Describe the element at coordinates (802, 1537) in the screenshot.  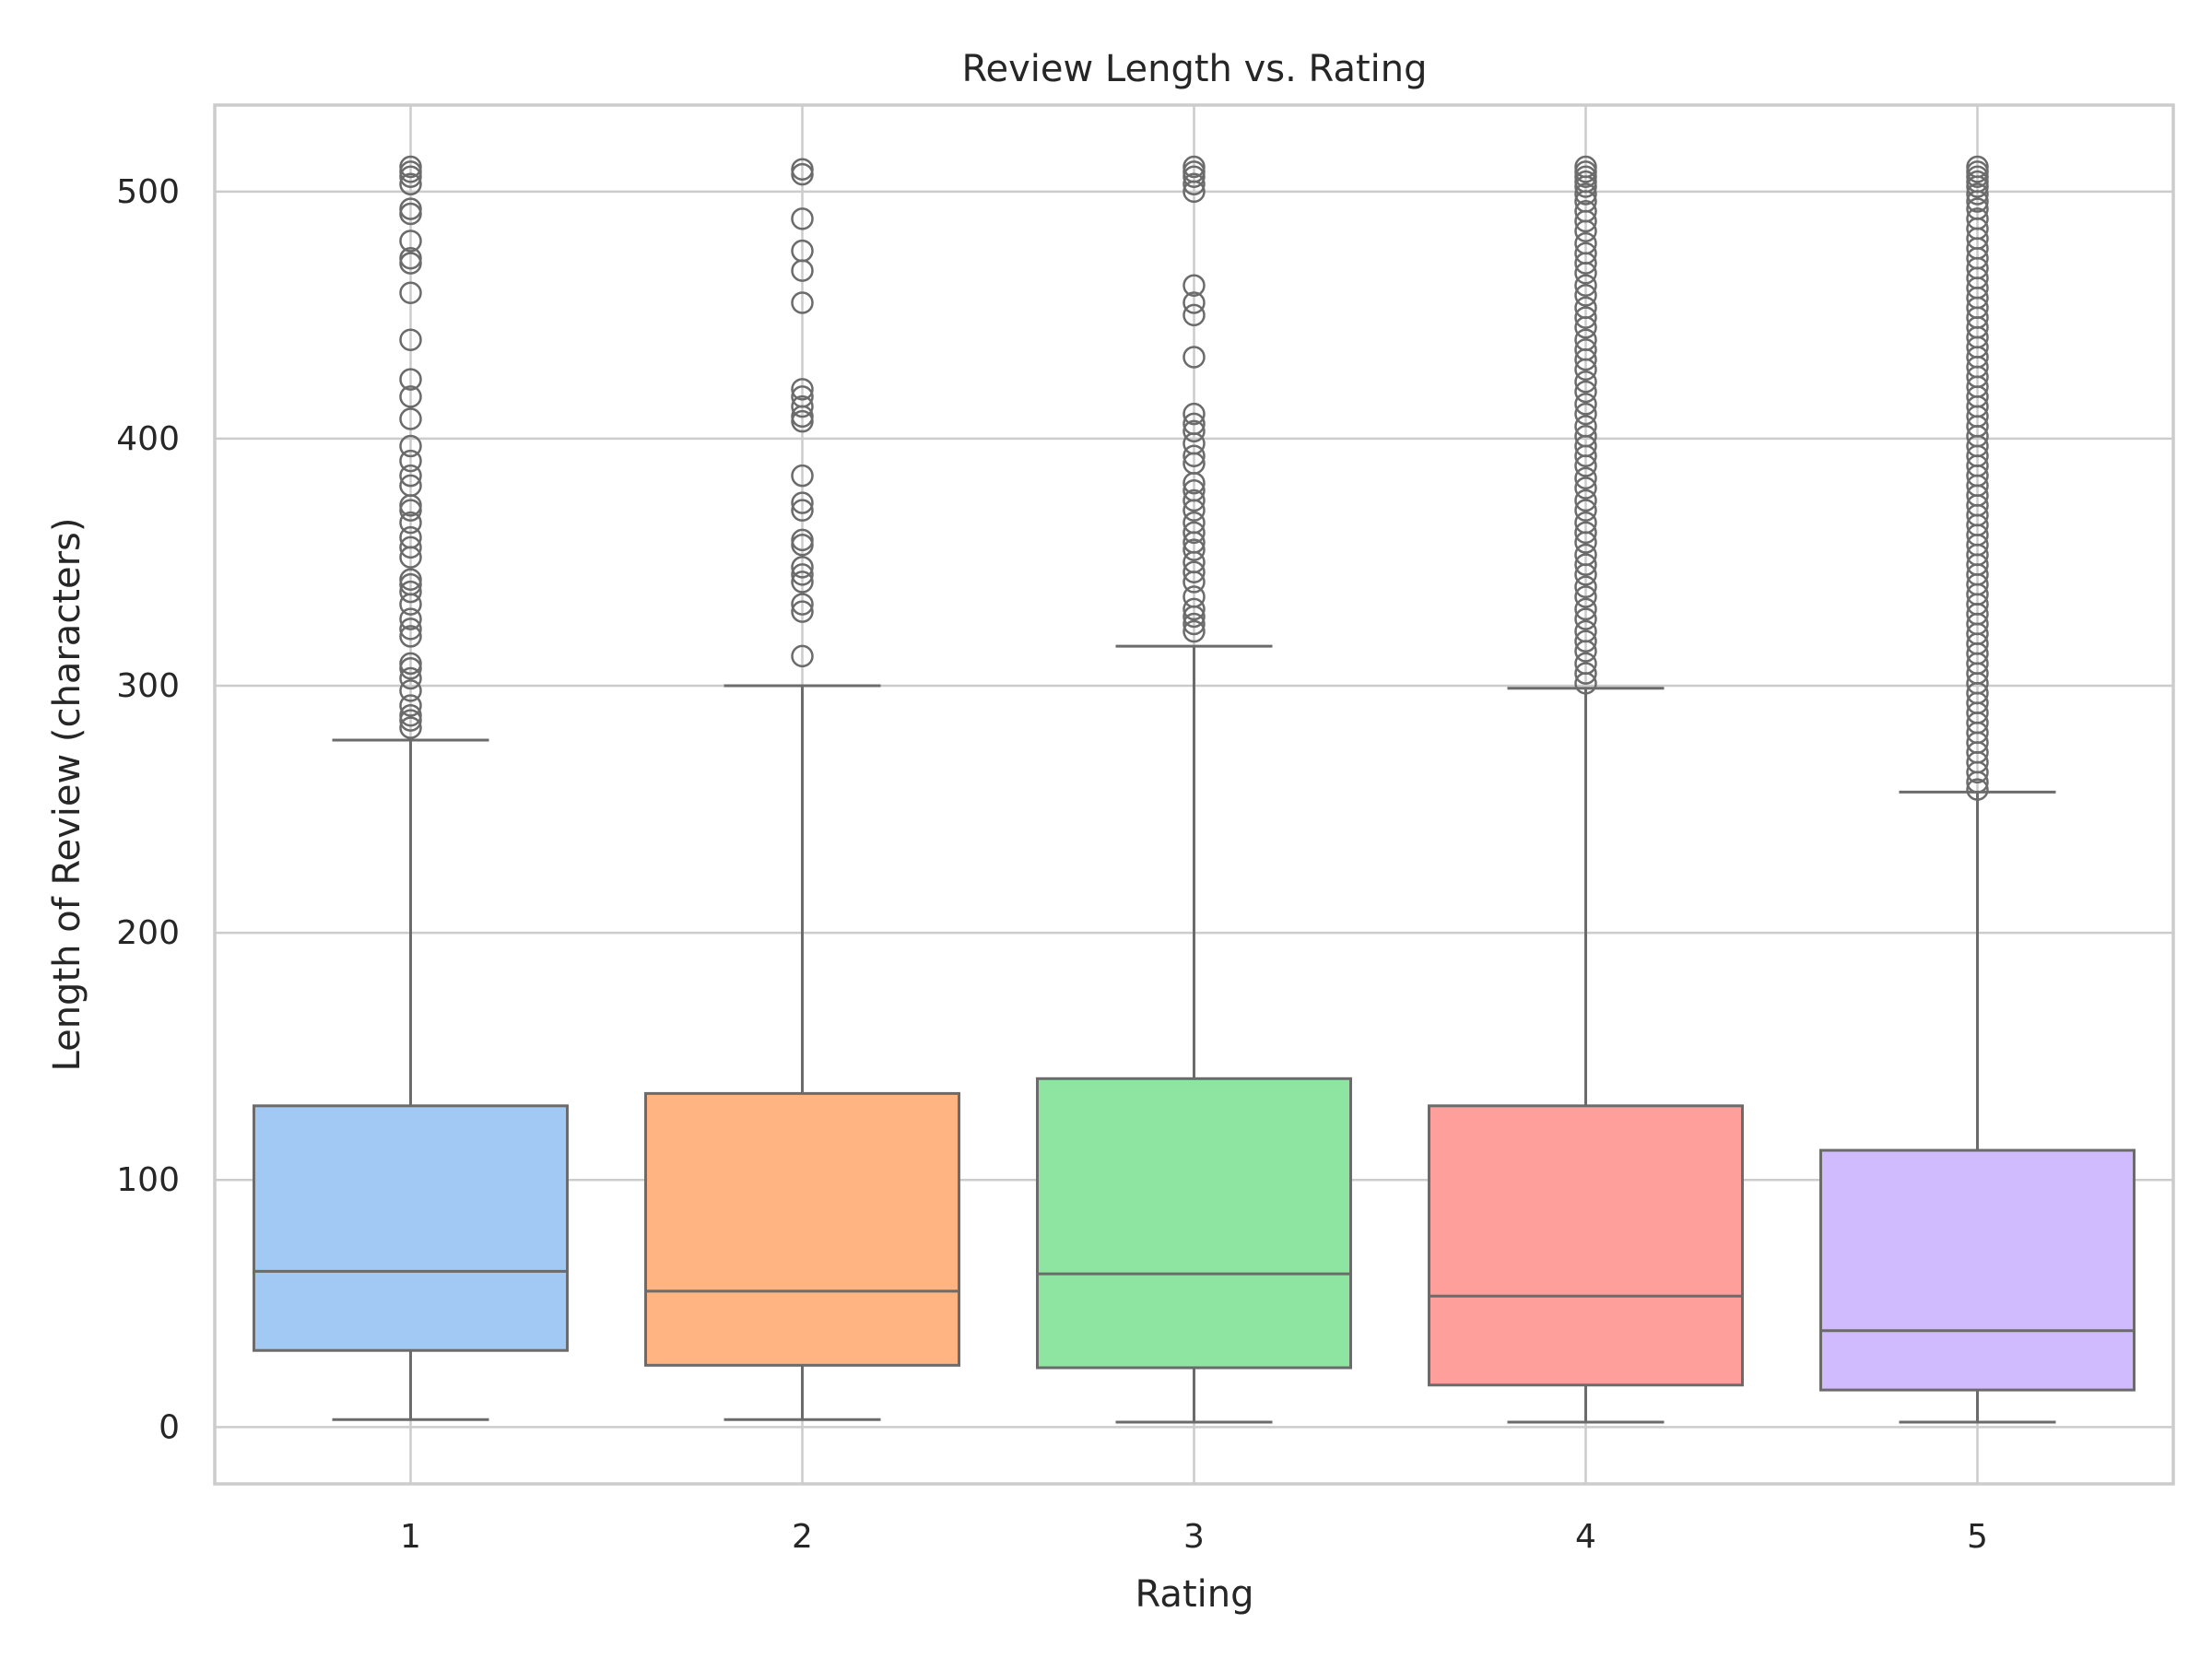
I see `x-tick-label: 2` at that location.